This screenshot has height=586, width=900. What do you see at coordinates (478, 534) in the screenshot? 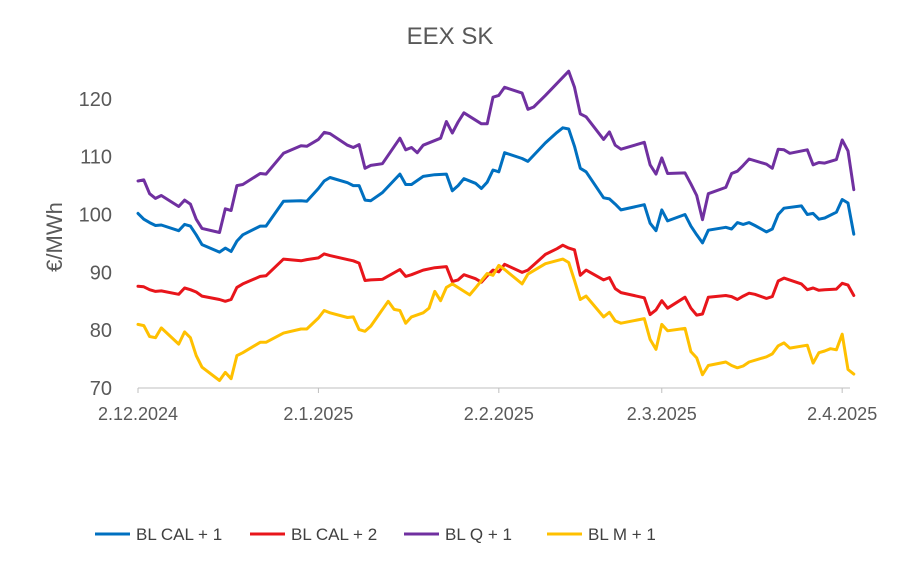
I see `legend-label: BL Q + 1` at bounding box center [478, 534].